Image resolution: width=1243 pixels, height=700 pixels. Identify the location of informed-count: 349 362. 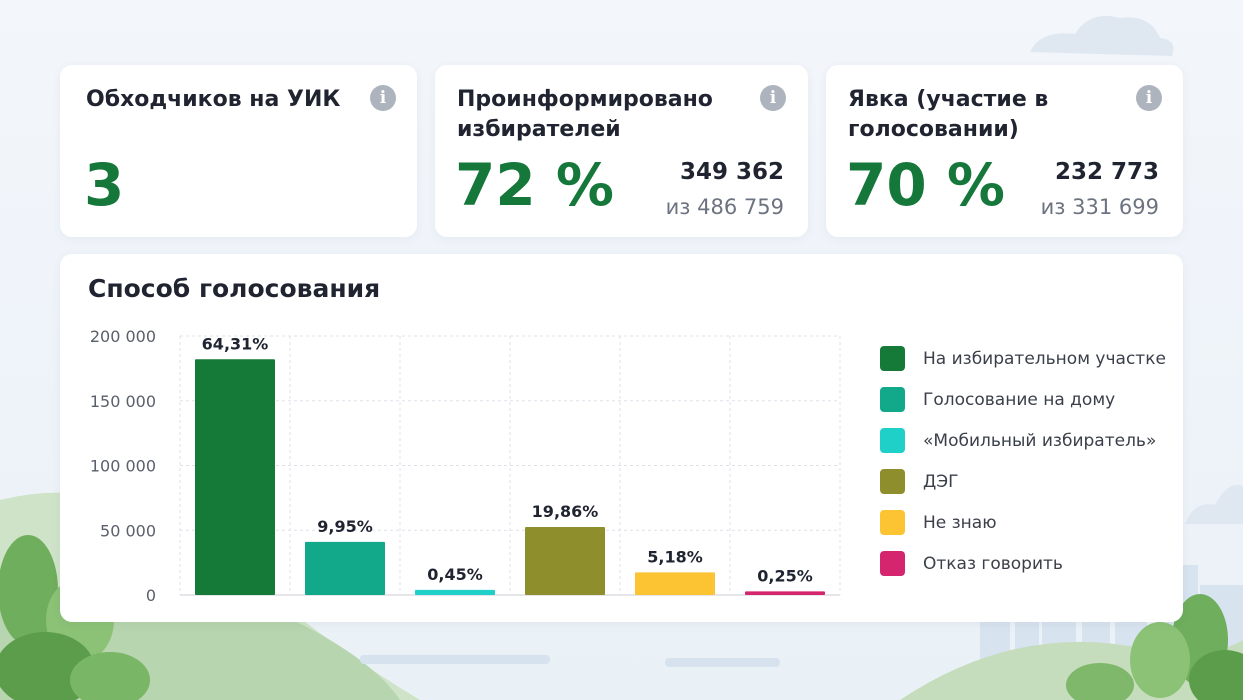
(731, 172).